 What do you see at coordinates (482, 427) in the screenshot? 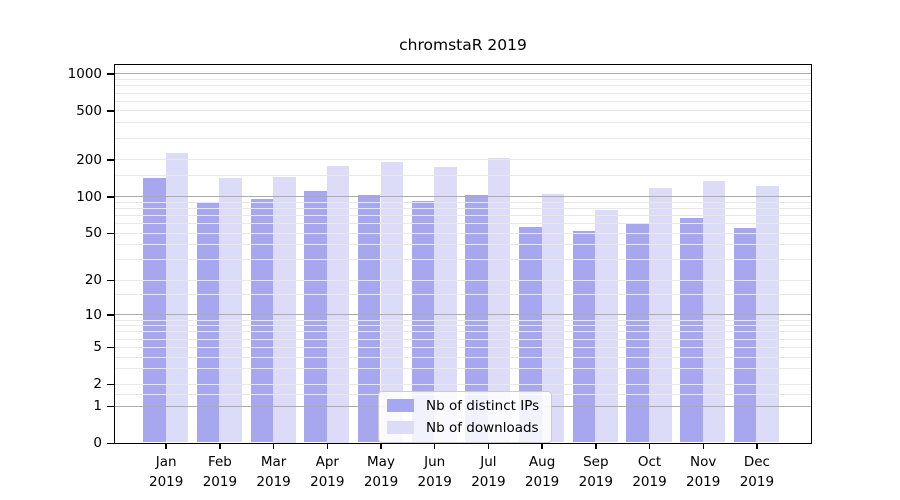
I see `legend-label-downloads: Nb of downloads` at bounding box center [482, 427].